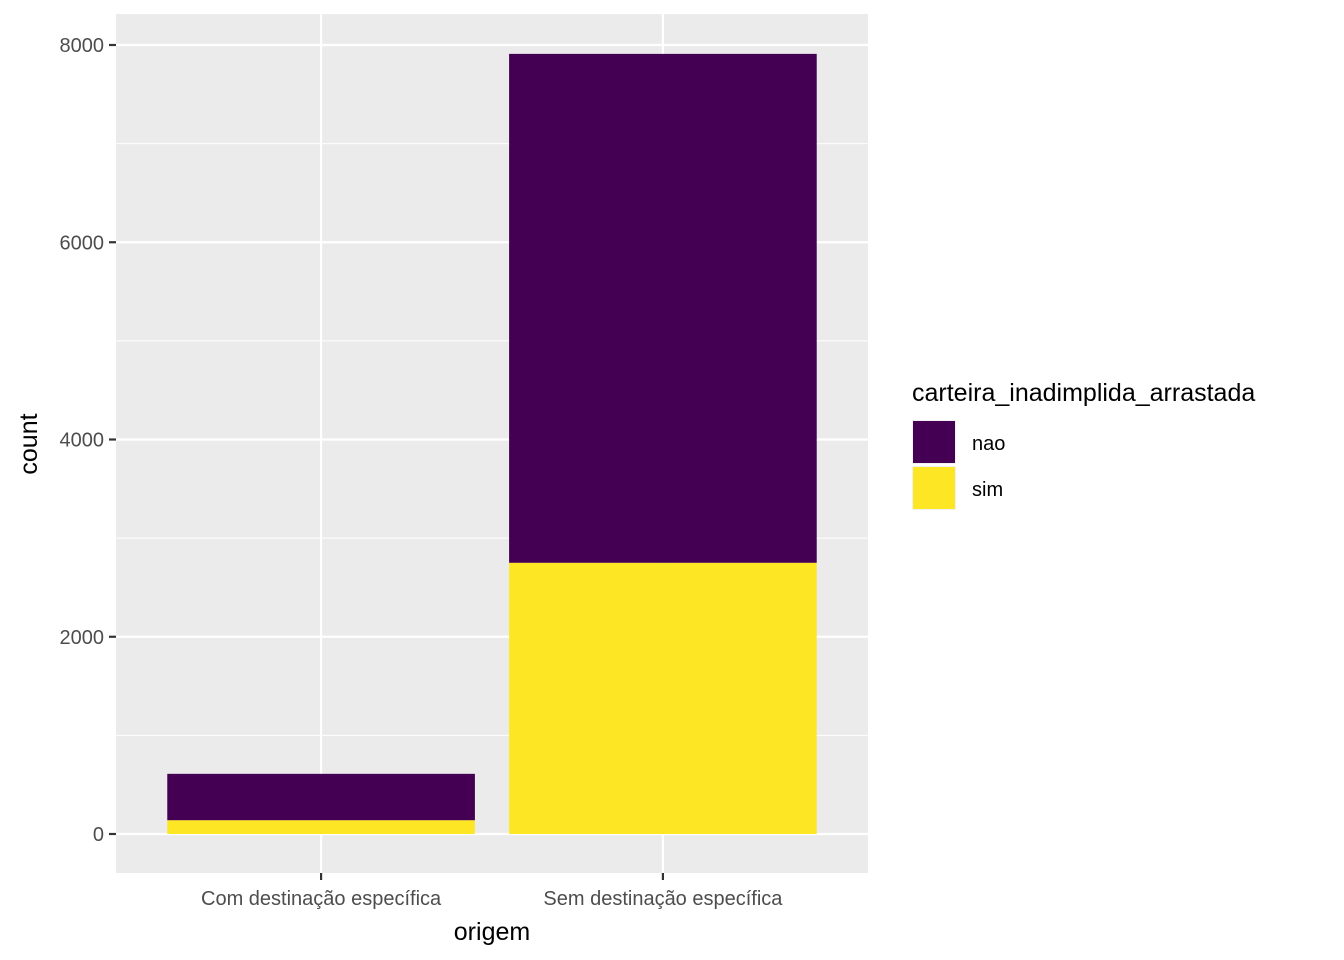 The width and height of the screenshot is (1344, 960). I want to click on legend-label-nao: nao, so click(988, 444).